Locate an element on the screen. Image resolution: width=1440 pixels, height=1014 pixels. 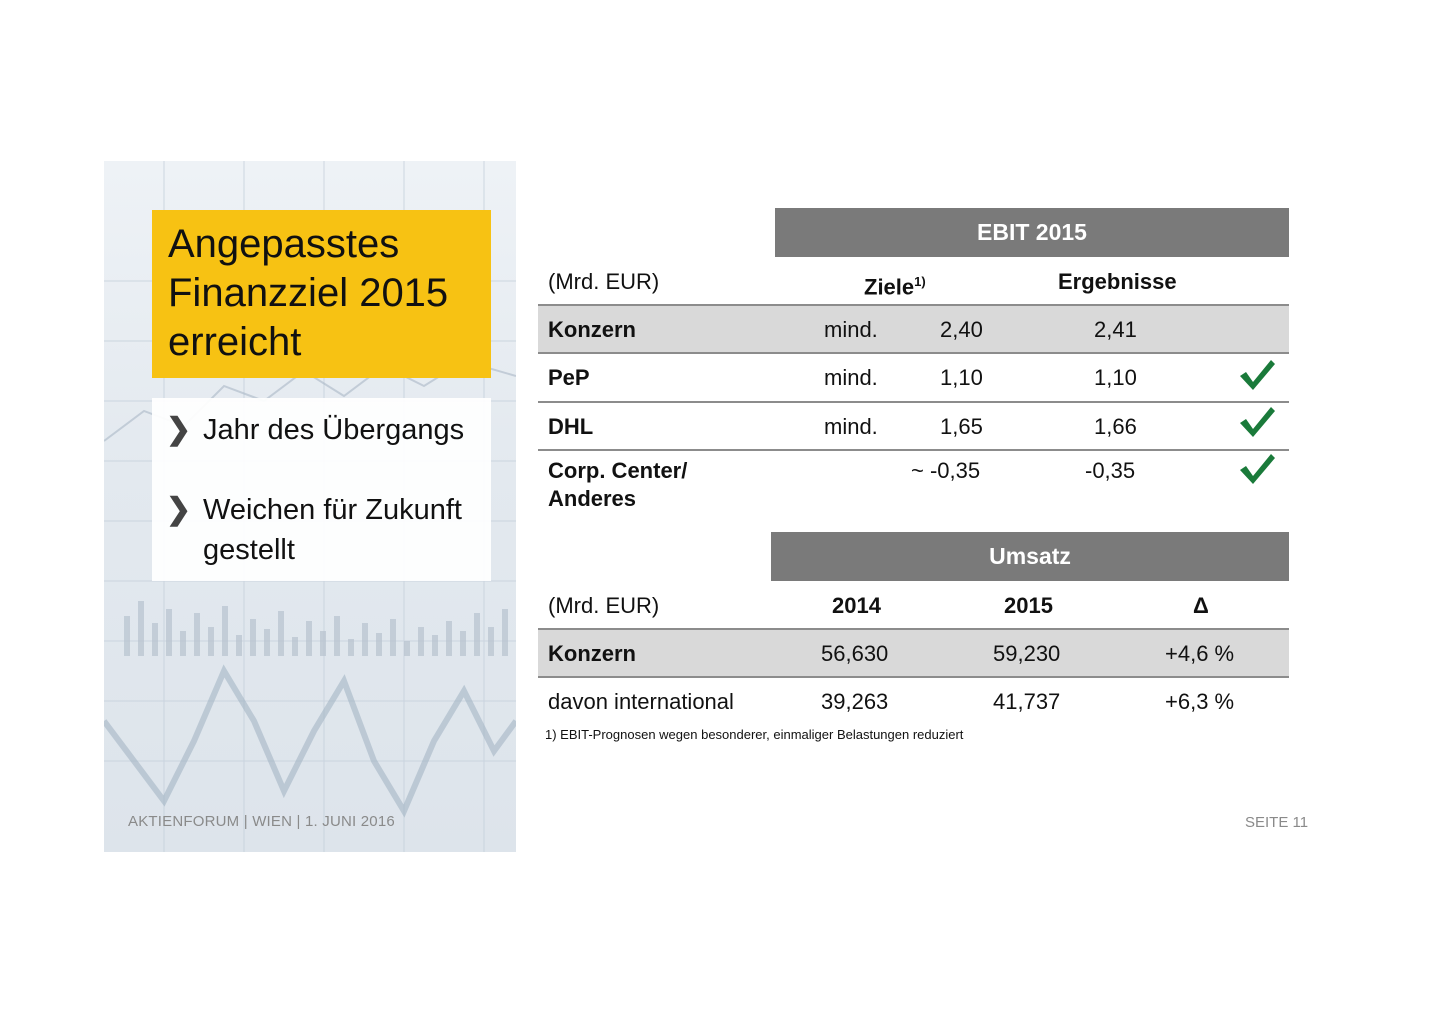
ebit-row-target: 1,65 is located at coordinates (961, 426).